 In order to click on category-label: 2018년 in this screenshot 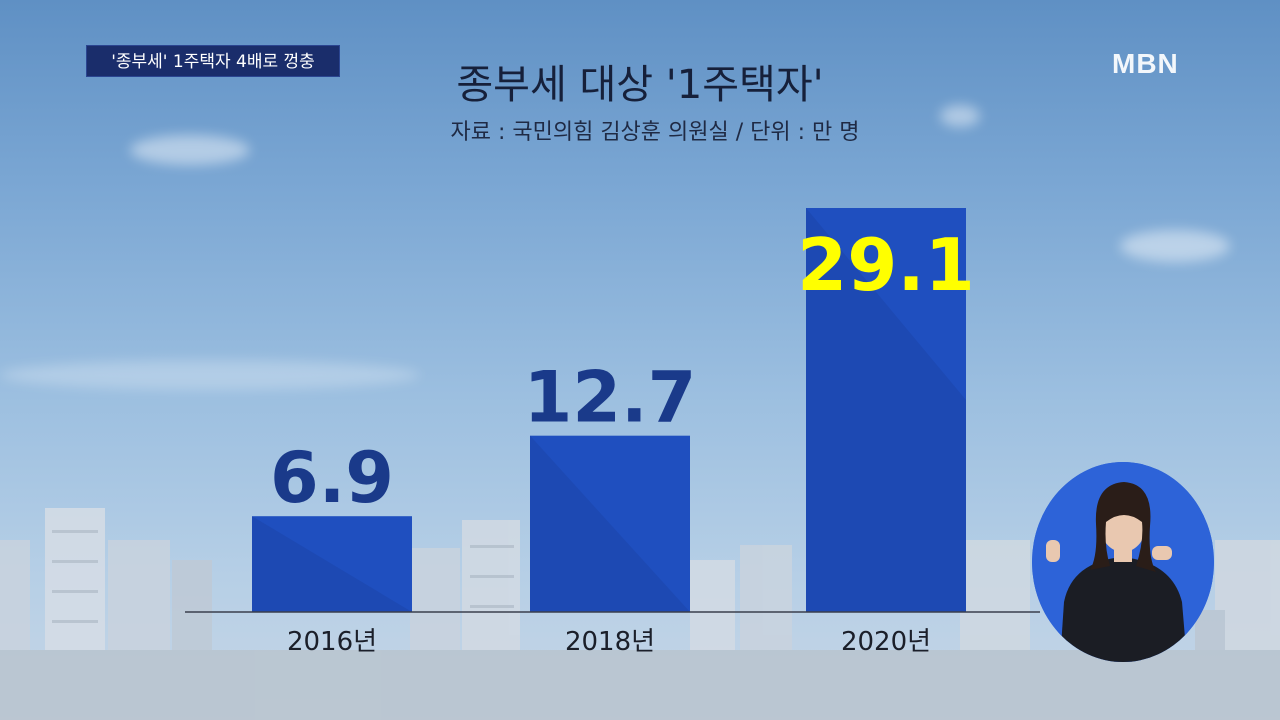, I will do `click(610, 642)`.